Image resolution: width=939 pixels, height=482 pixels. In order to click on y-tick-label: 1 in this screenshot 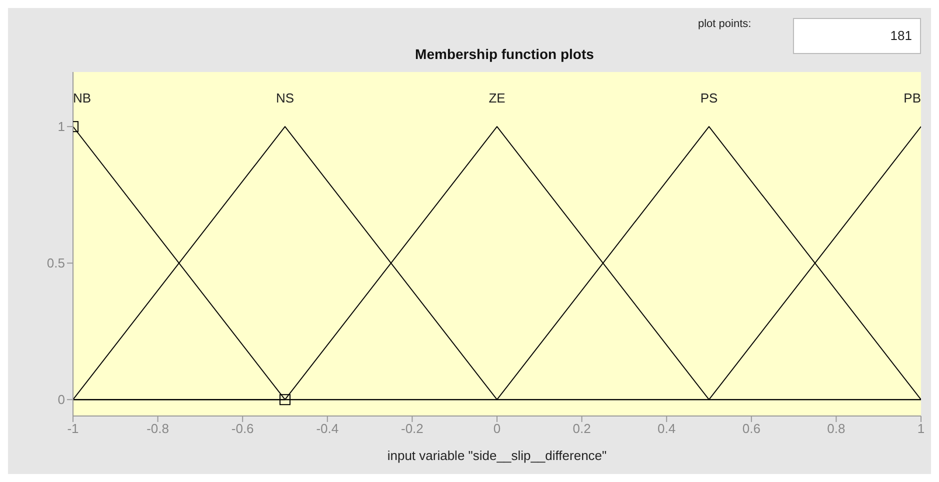, I will do `click(61, 126)`.